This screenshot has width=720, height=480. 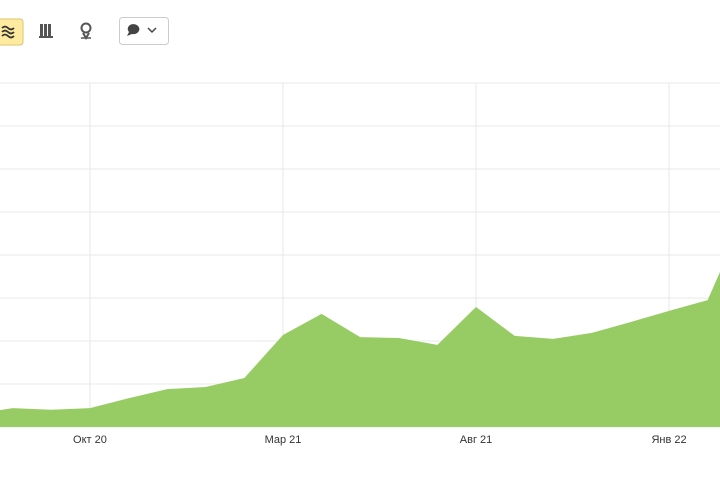 I want to click on map-mode-button, so click(x=86, y=31).